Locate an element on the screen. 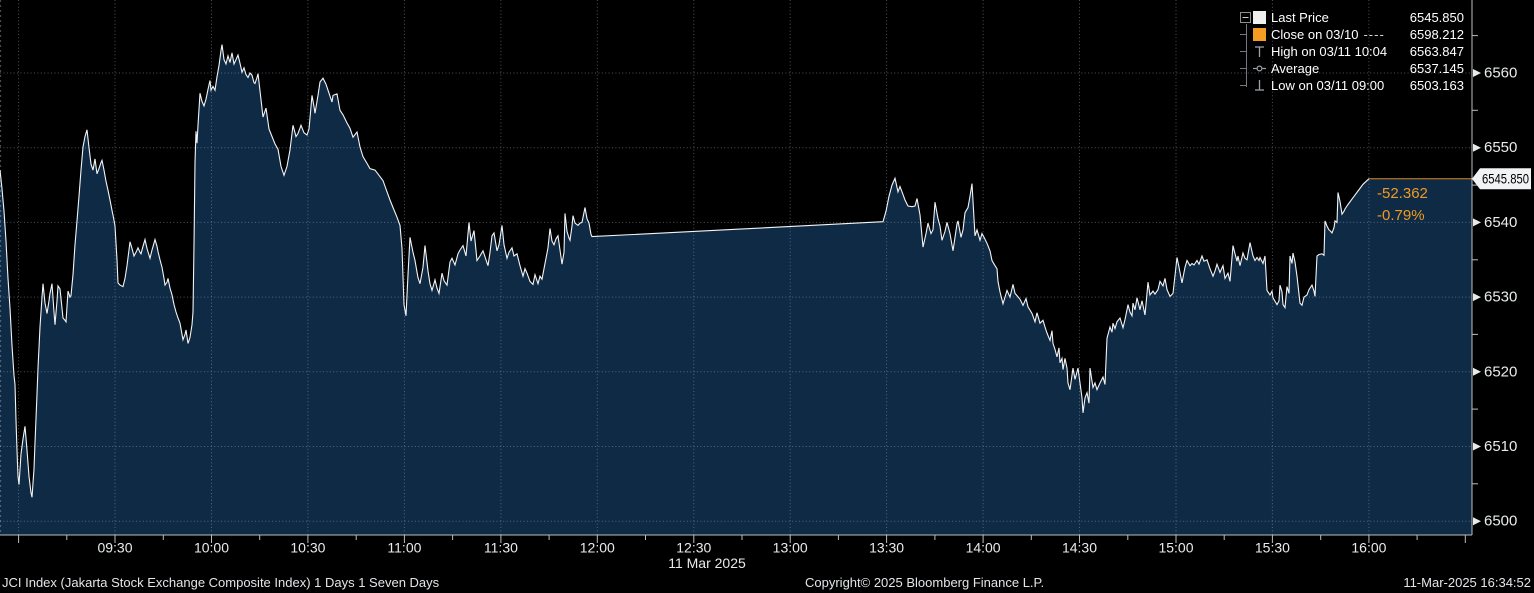 The width and height of the screenshot is (1534, 593). x-axis-label: 11:00 is located at coordinates (404, 548).